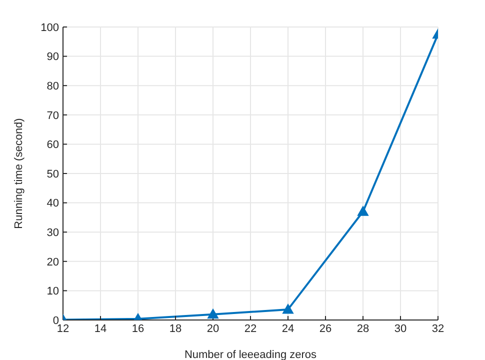 This screenshot has width=485, height=360. What do you see at coordinates (52, 204) in the screenshot?
I see `y-tick-label: 40` at bounding box center [52, 204].